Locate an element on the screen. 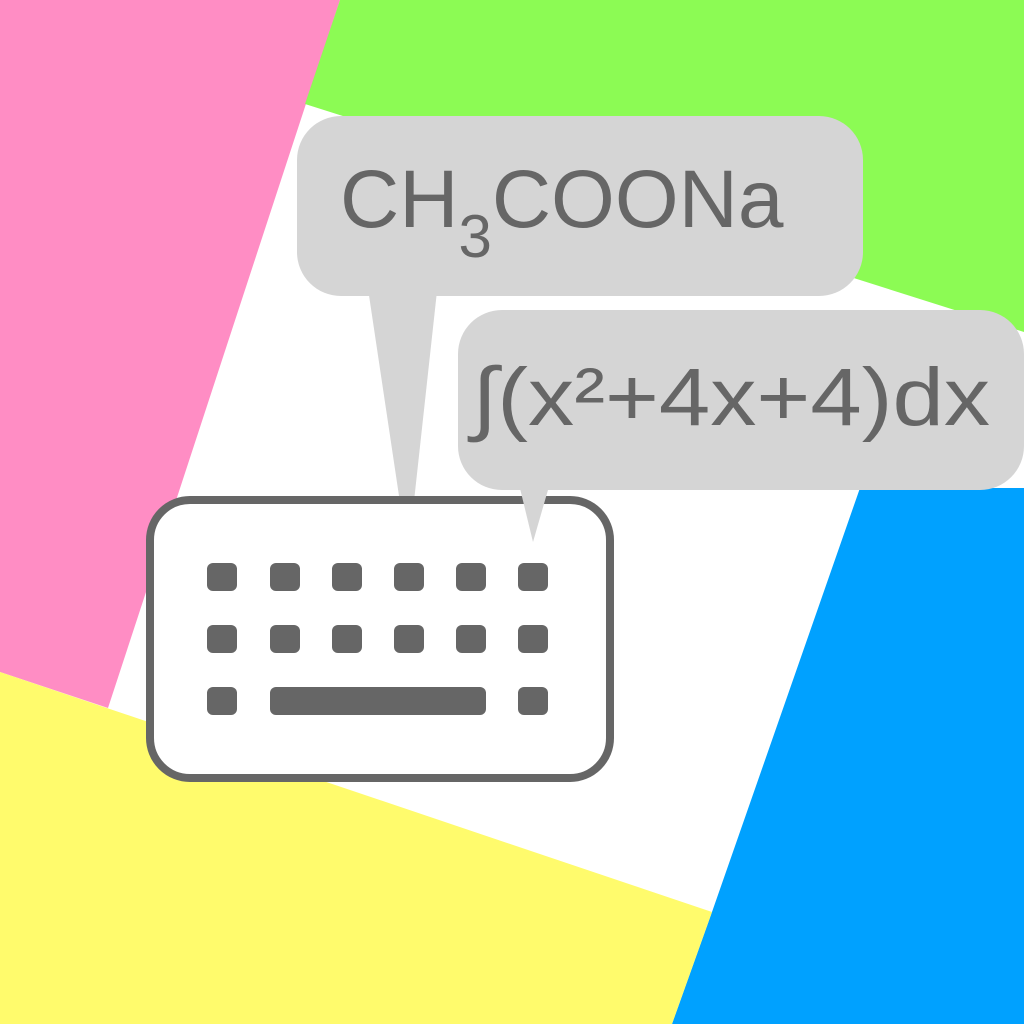 This screenshot has height=1024, width=1024. speech-bubble-math: ∫(x²+4x+4)dx is located at coordinates (741, 426).